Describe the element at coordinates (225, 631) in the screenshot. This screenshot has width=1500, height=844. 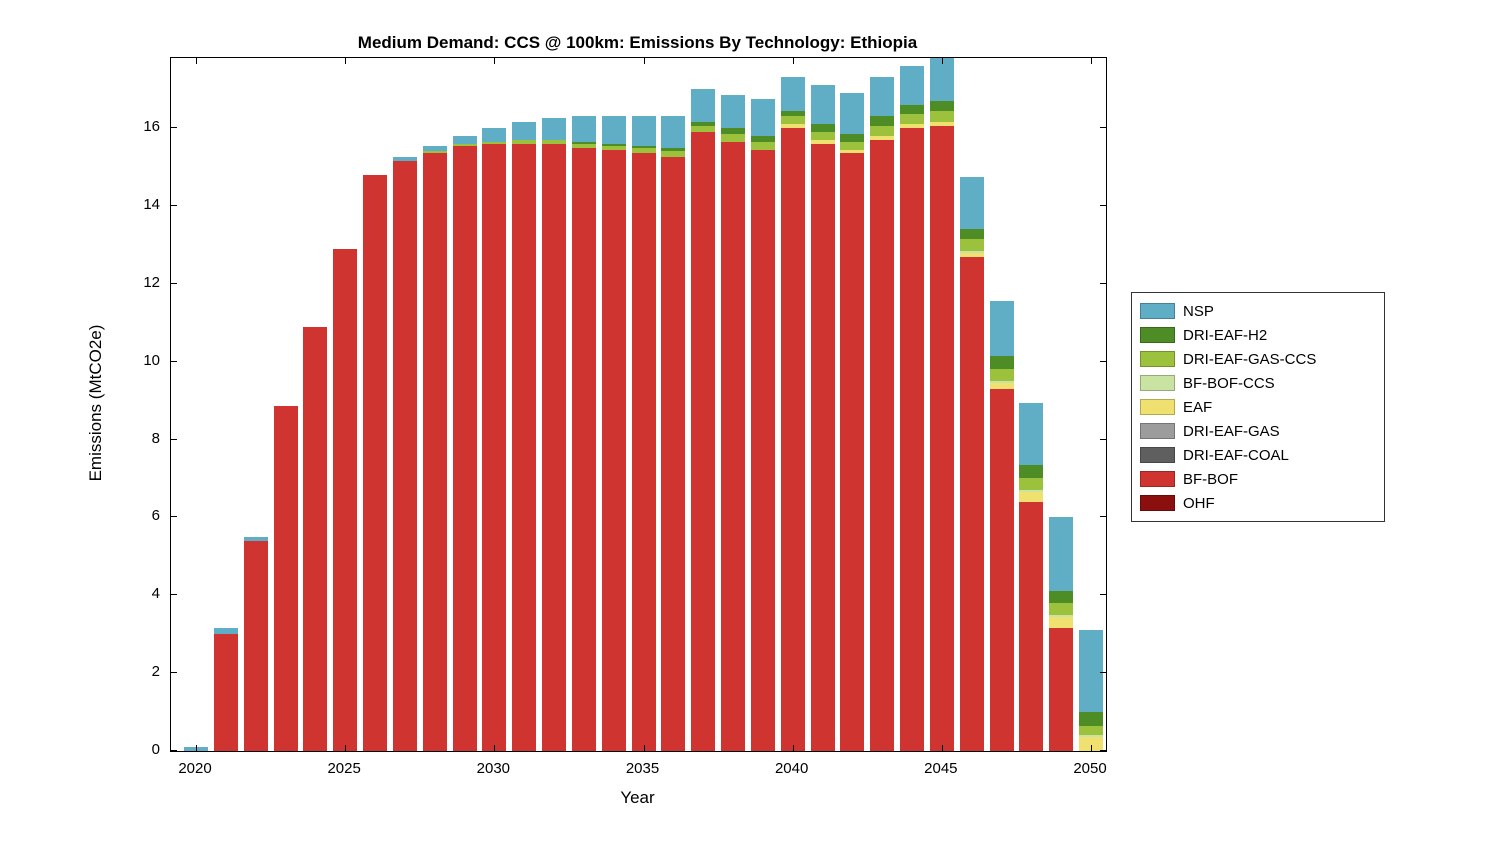
I see `bar-segment-NSP-2021` at that location.